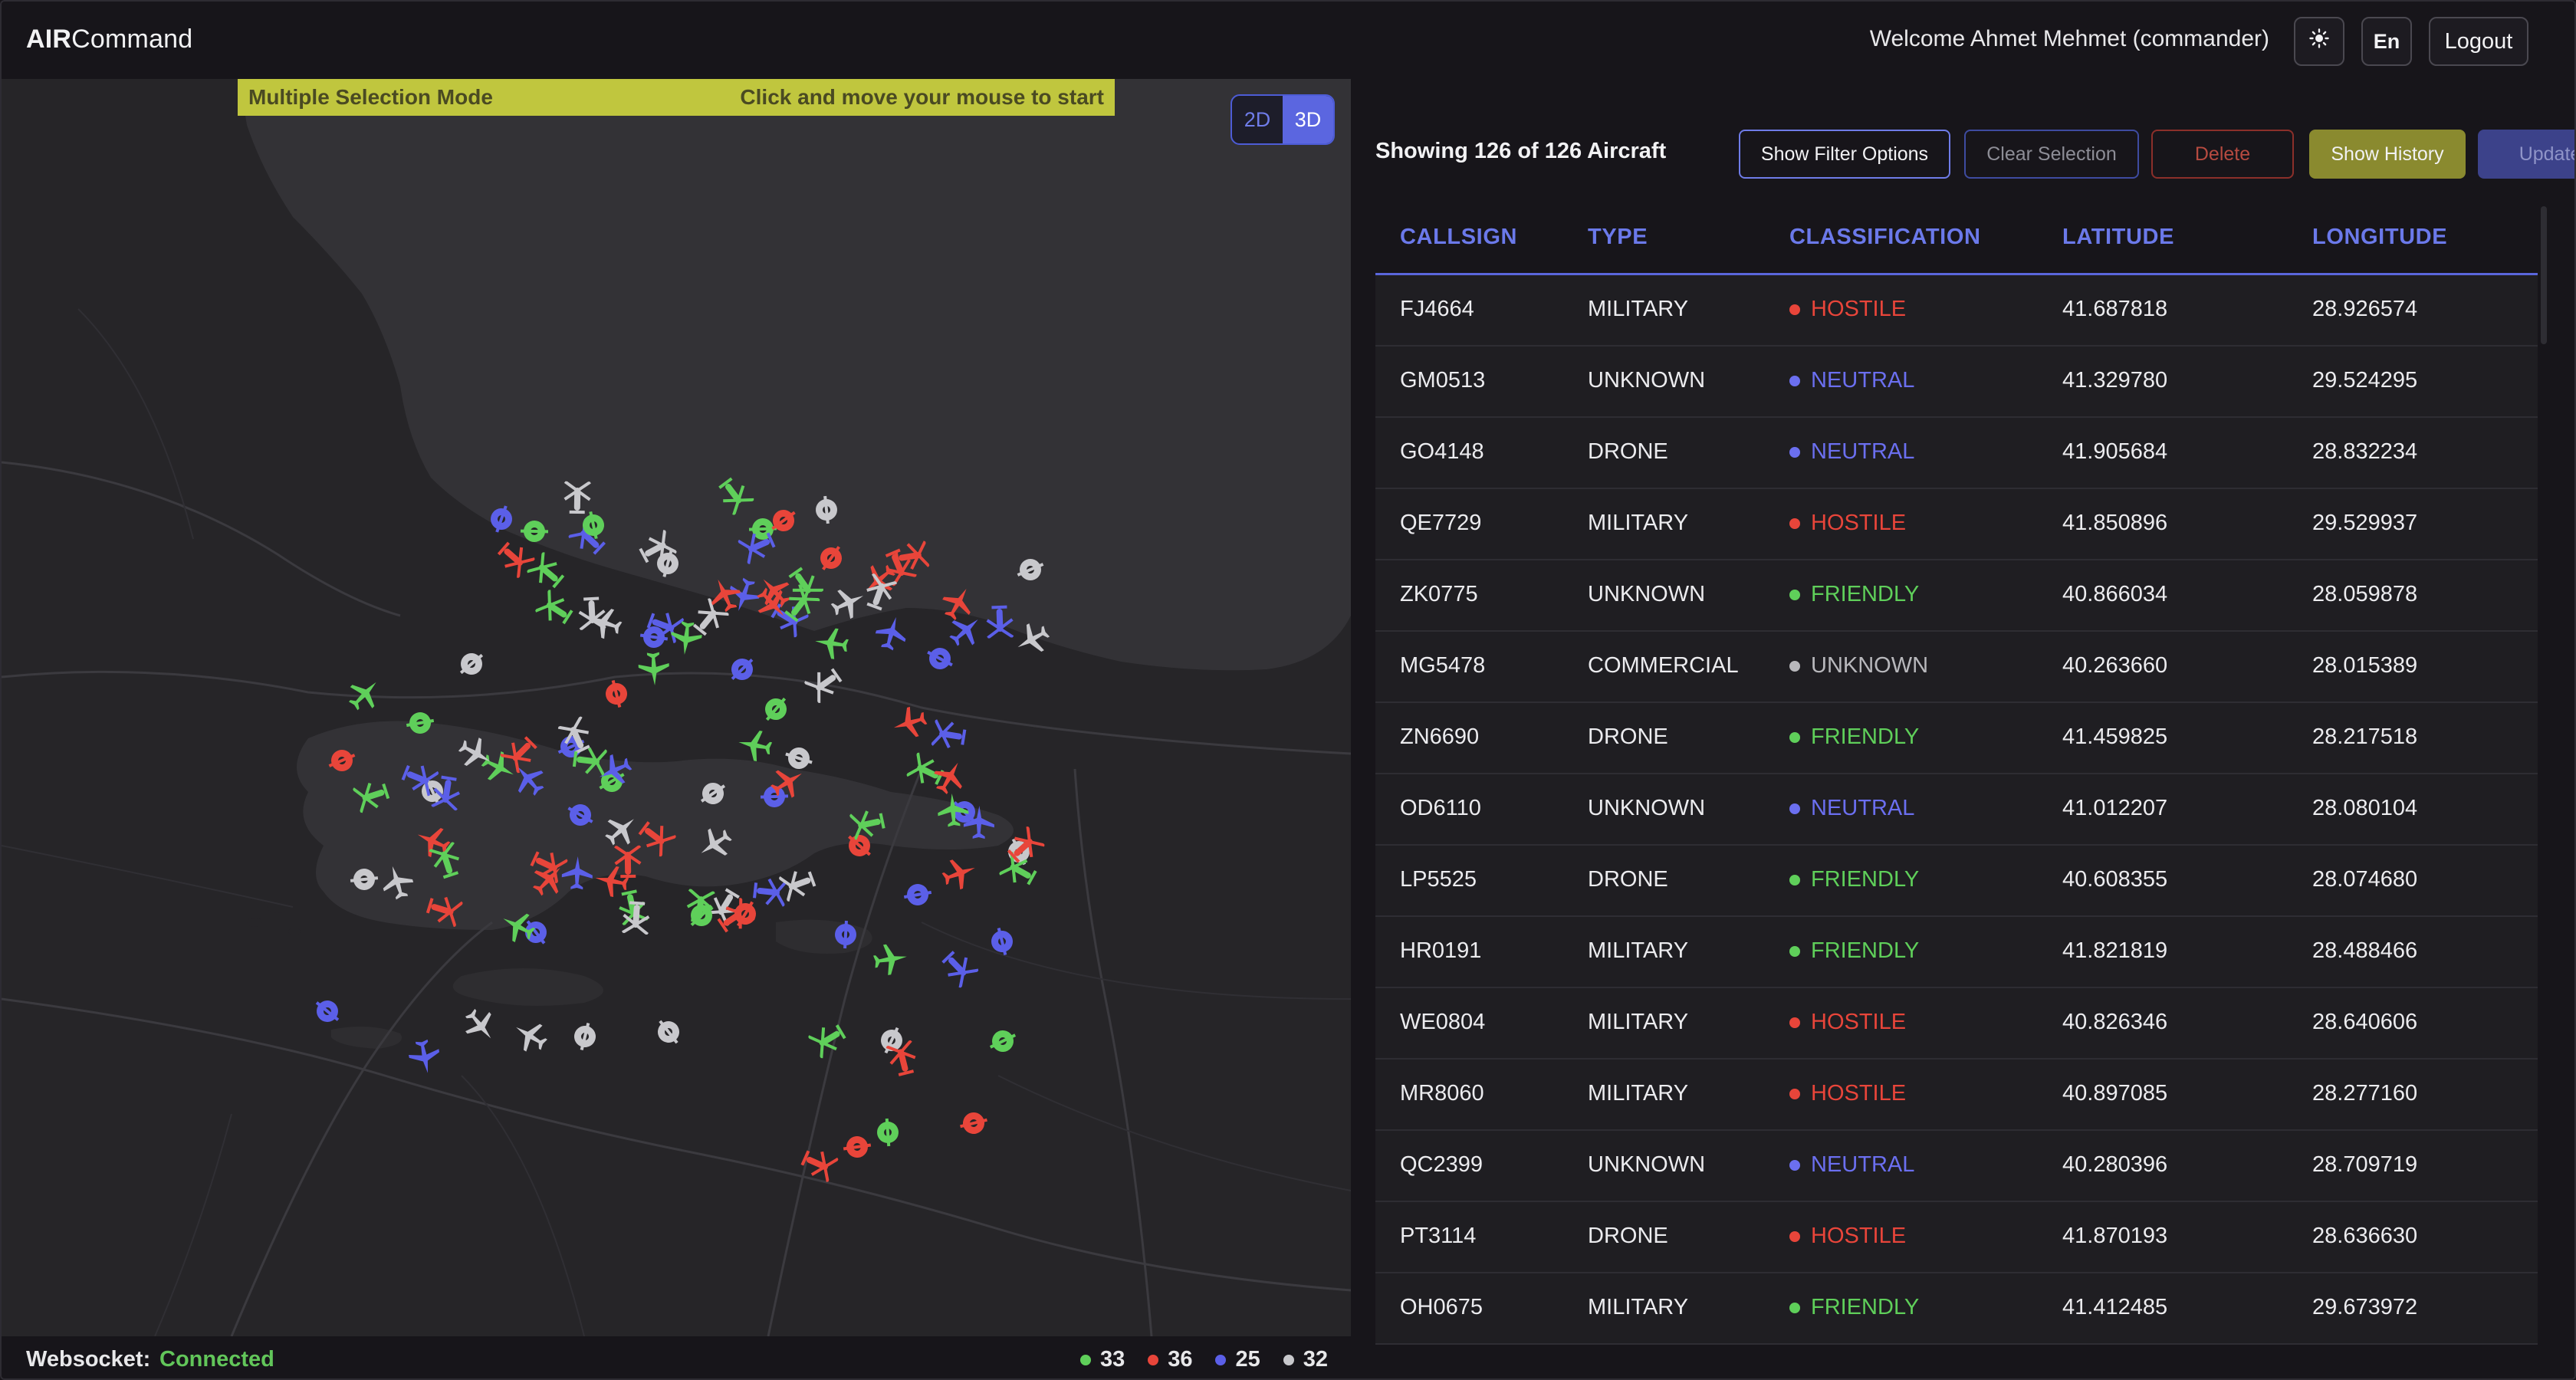  What do you see at coordinates (1957, 453) in the screenshot?
I see `table-row: GO4148 DRONE NEUTRAL 41.905684 28.832234` at bounding box center [1957, 453].